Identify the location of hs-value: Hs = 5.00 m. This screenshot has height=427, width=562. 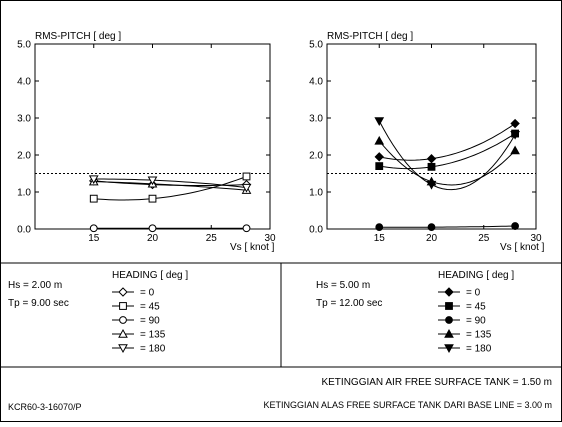
(343, 285).